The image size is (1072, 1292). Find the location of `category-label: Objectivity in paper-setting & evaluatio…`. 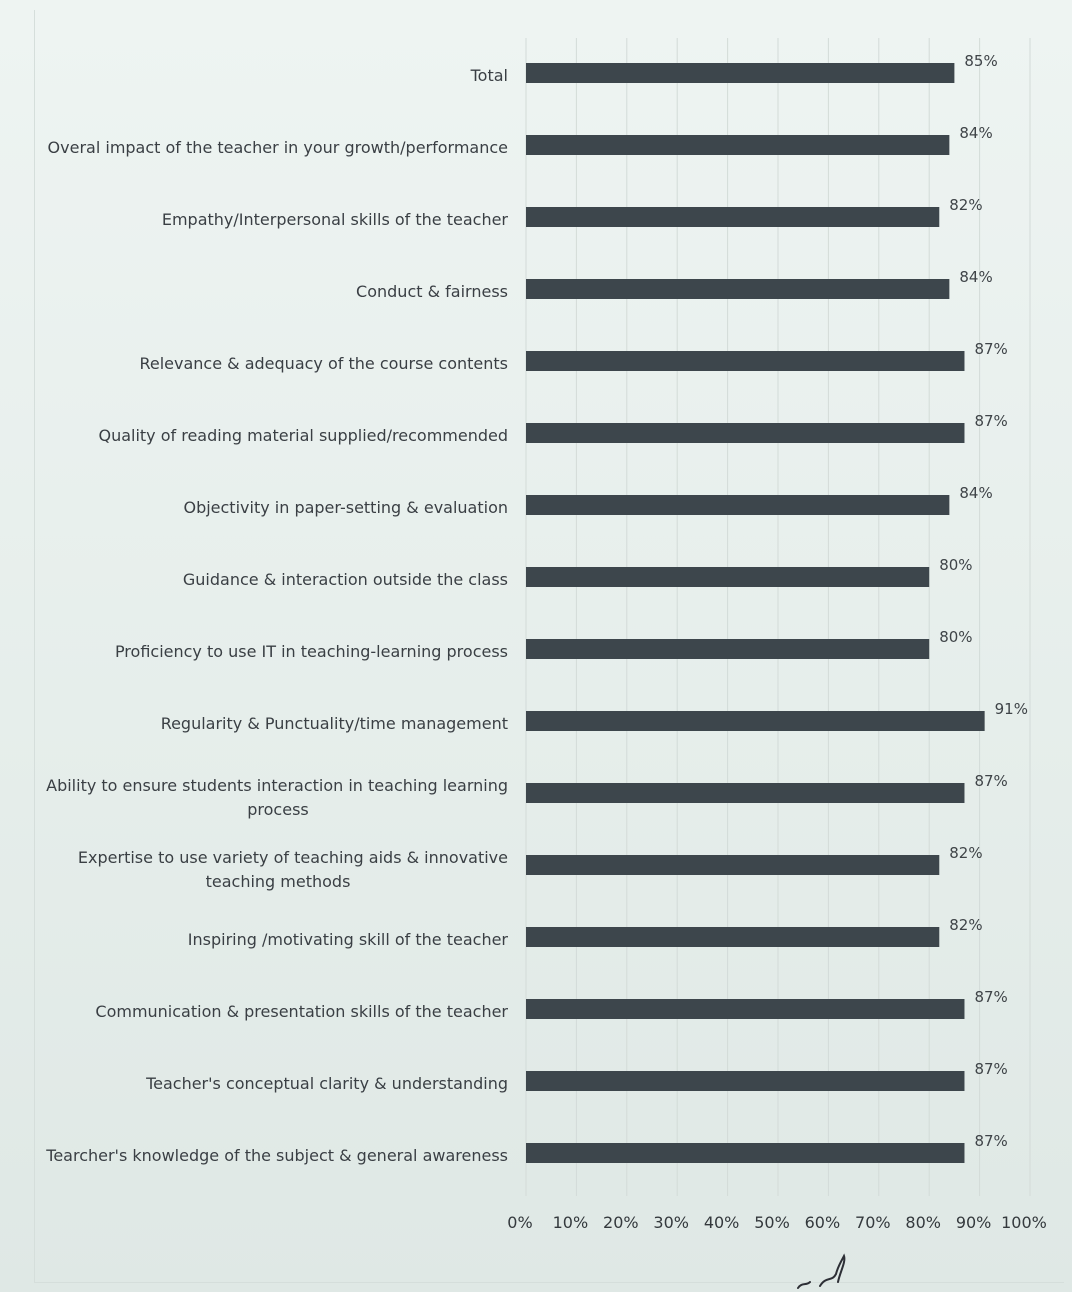

category-label: Objectivity in paper-setting & evaluatio… is located at coordinates (345, 507).